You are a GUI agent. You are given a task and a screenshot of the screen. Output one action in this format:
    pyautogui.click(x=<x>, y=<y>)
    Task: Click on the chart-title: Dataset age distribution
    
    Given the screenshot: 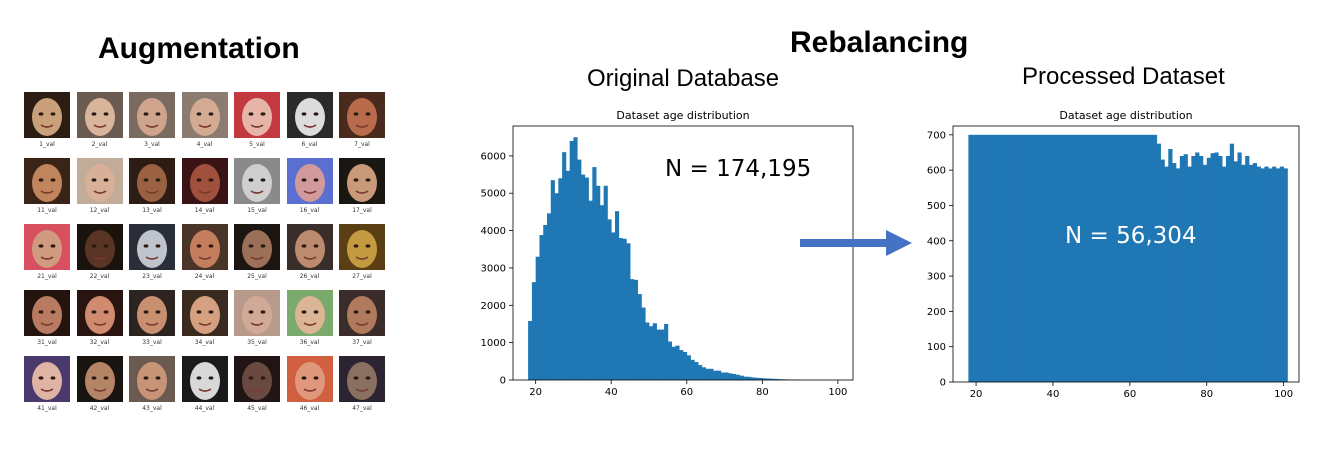 What is the action you would take?
    pyautogui.click(x=1125, y=115)
    